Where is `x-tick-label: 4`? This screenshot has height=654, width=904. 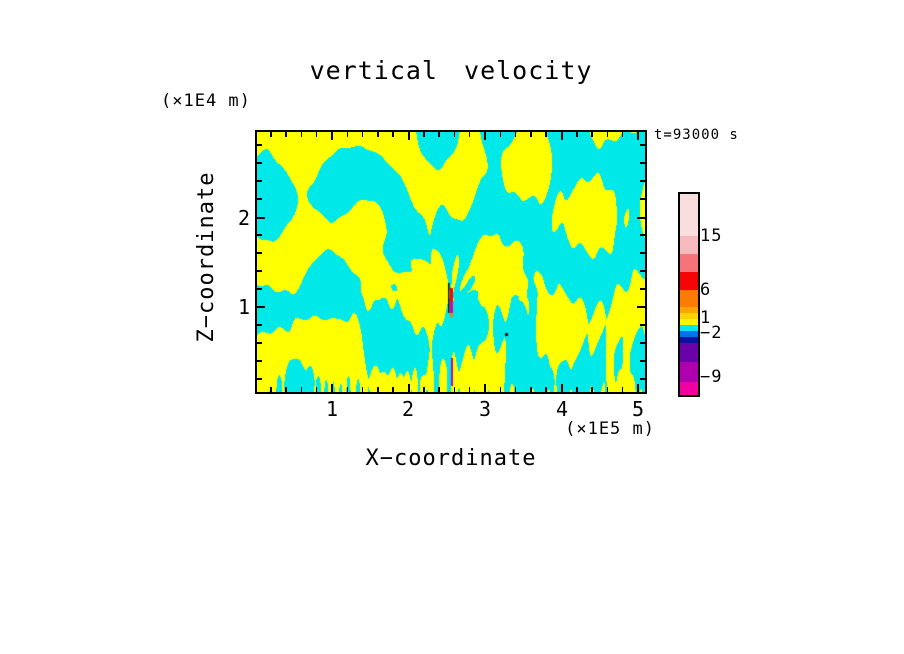 x-tick-label: 4 is located at coordinates (562, 409).